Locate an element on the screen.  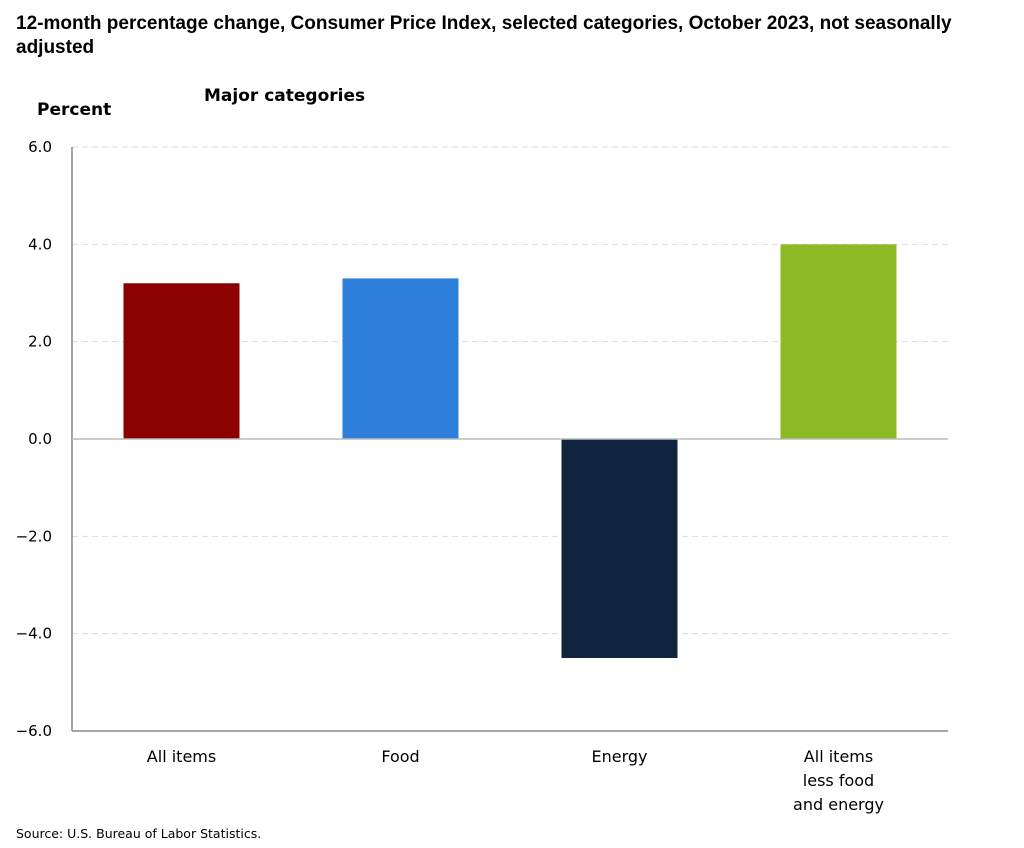
y-tick-label: −6.0 is located at coordinates (34, 731).